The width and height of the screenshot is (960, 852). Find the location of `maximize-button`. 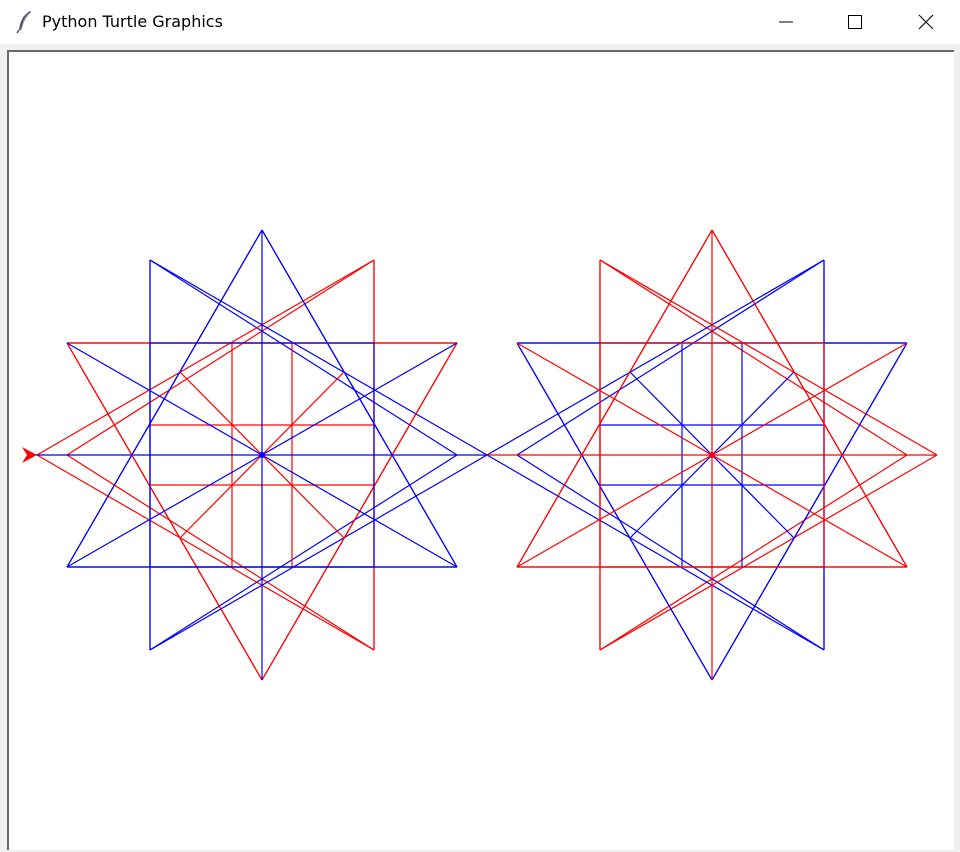

maximize-button is located at coordinates (855, 22).